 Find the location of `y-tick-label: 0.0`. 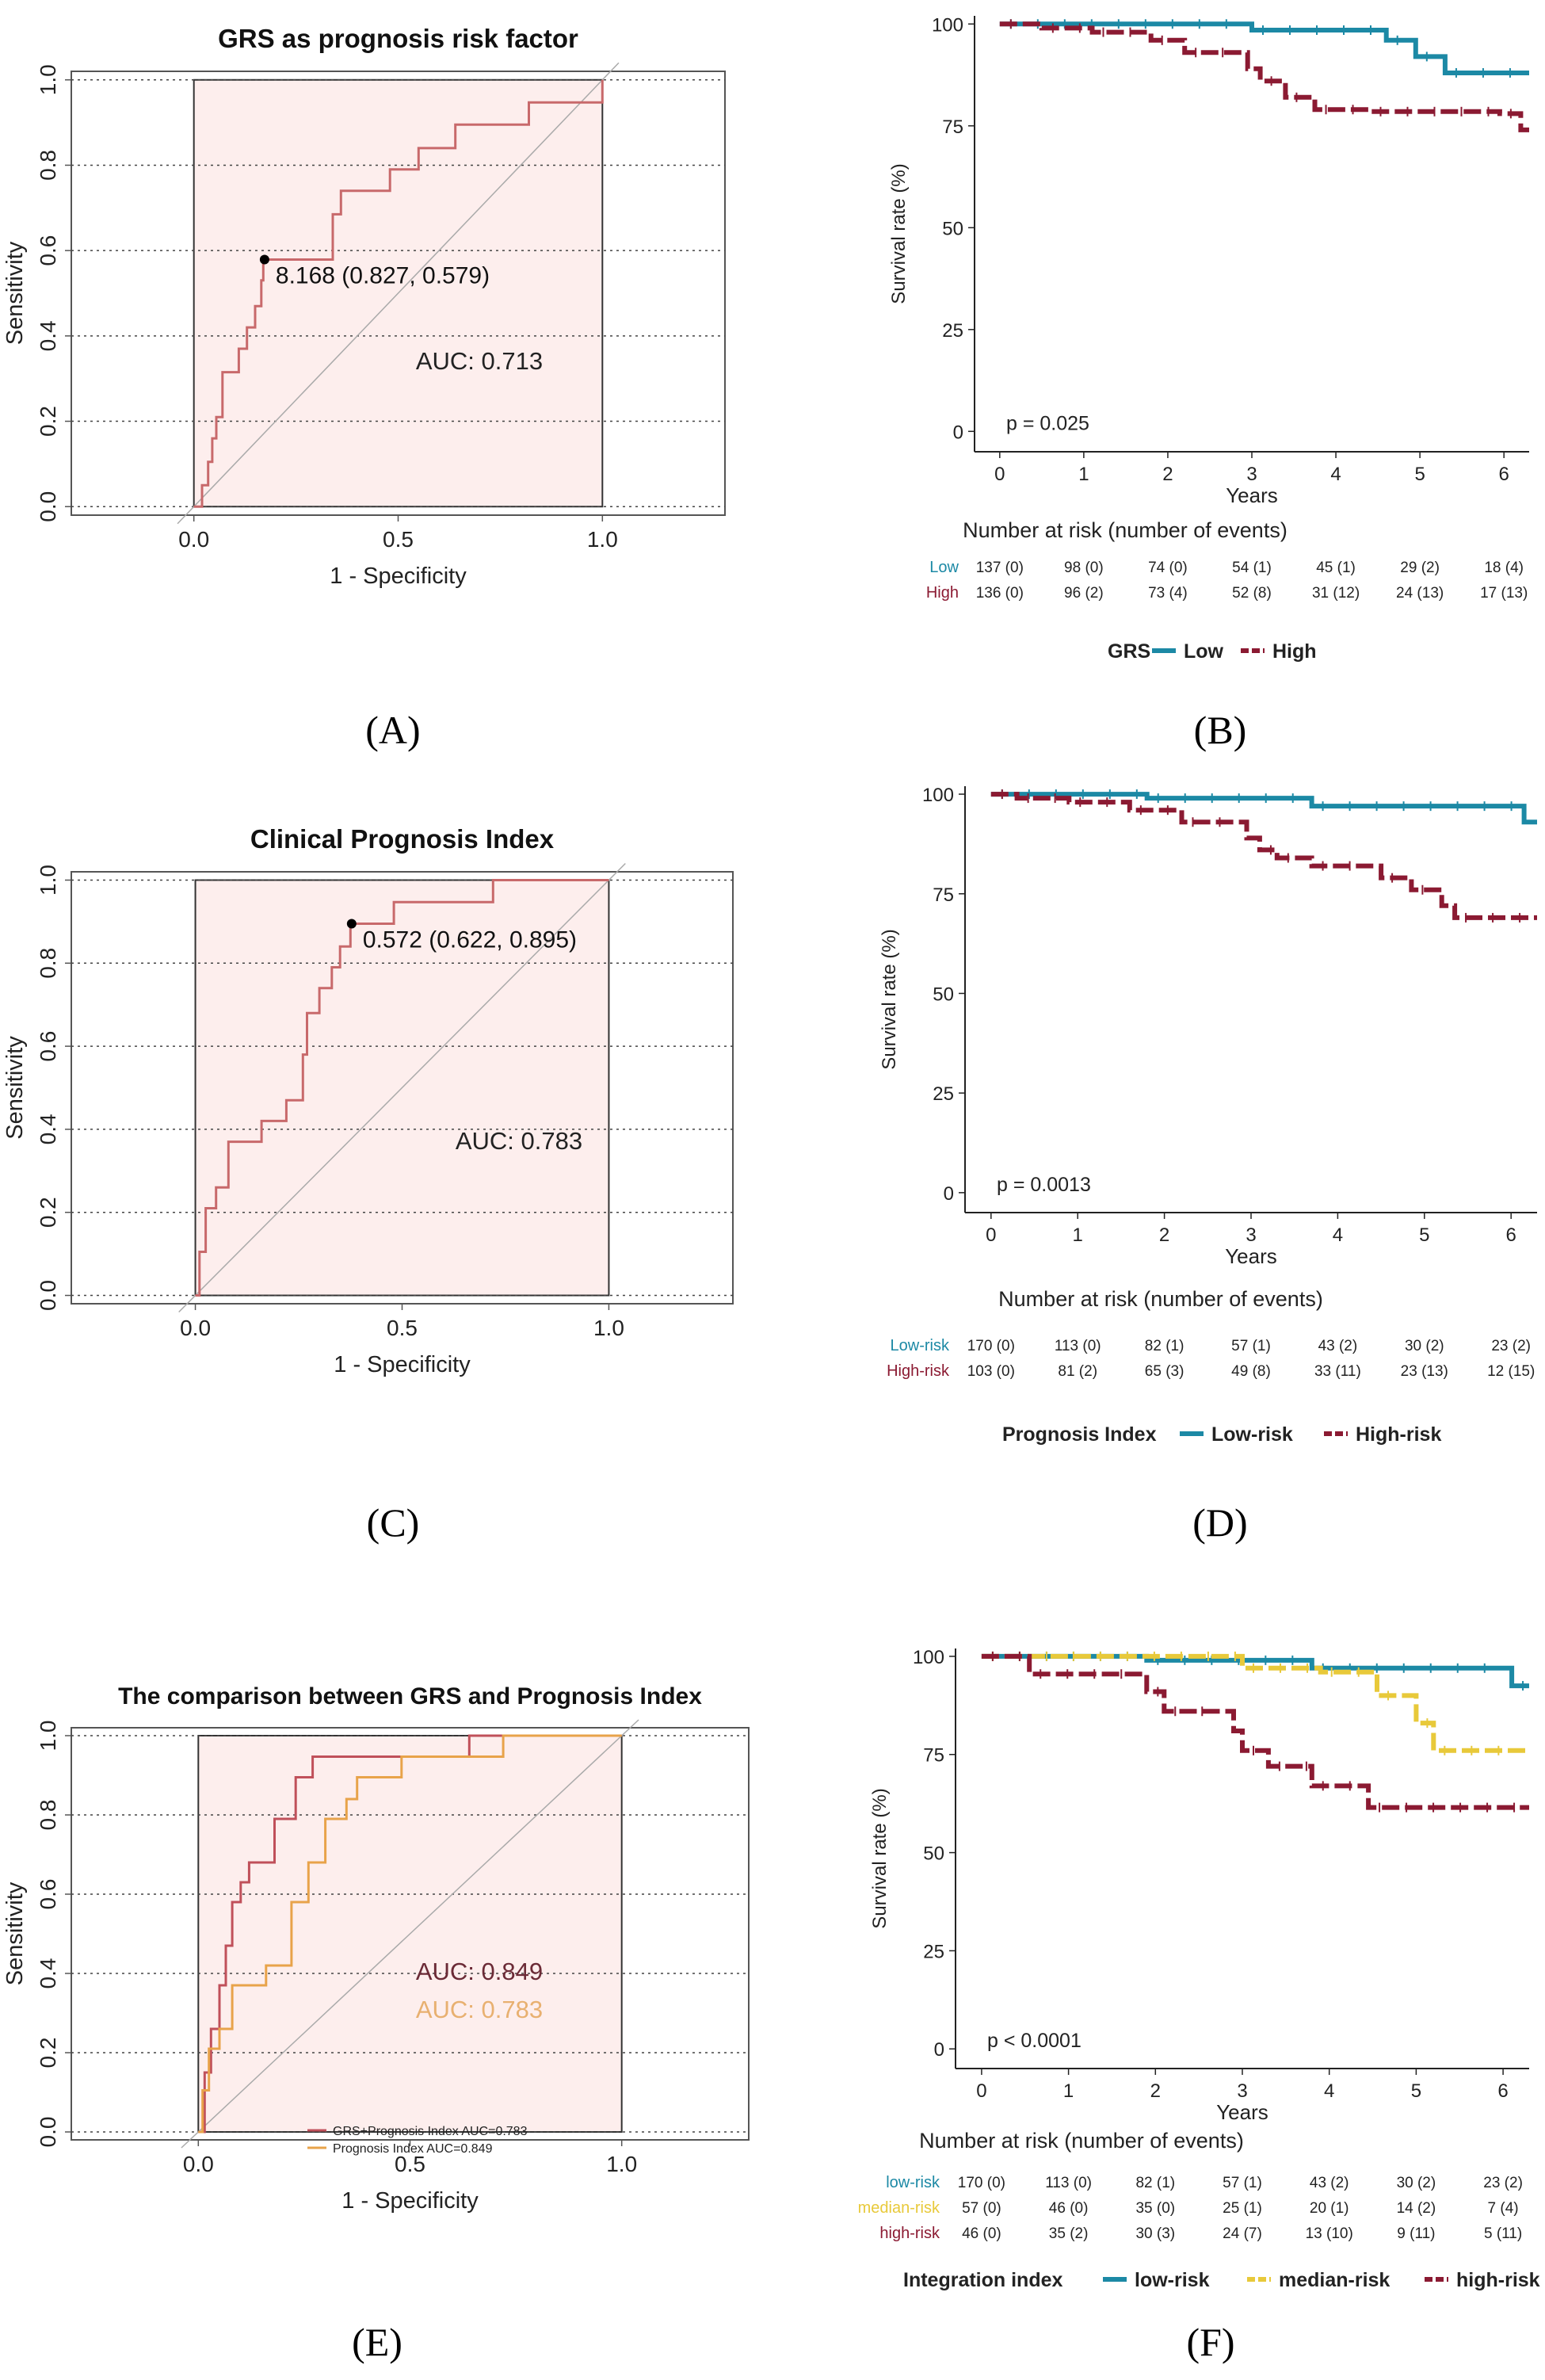

y-tick-label: 0.0 is located at coordinates (48, 1295).